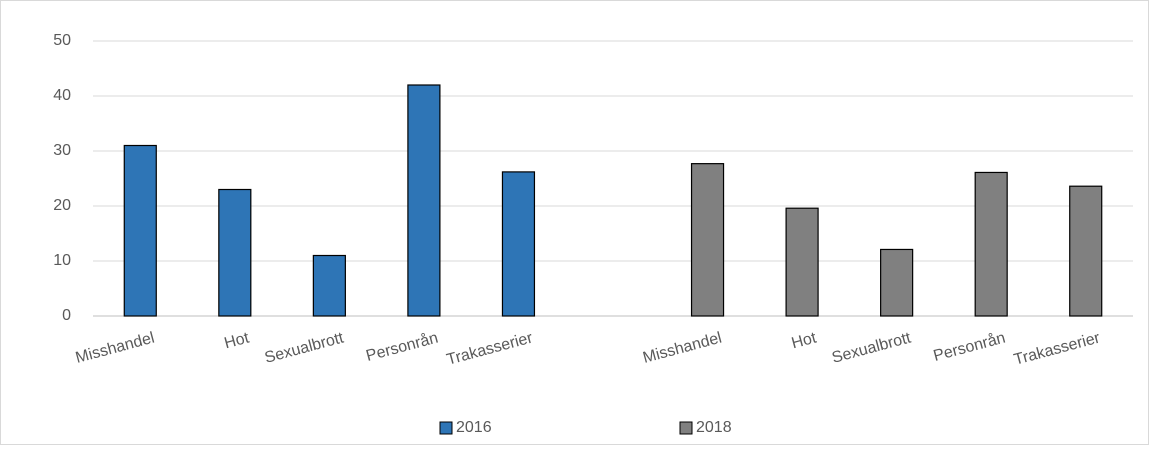 The width and height of the screenshot is (1149, 450). Describe the element at coordinates (62, 260) in the screenshot. I see `y-tick-label: 10` at that location.